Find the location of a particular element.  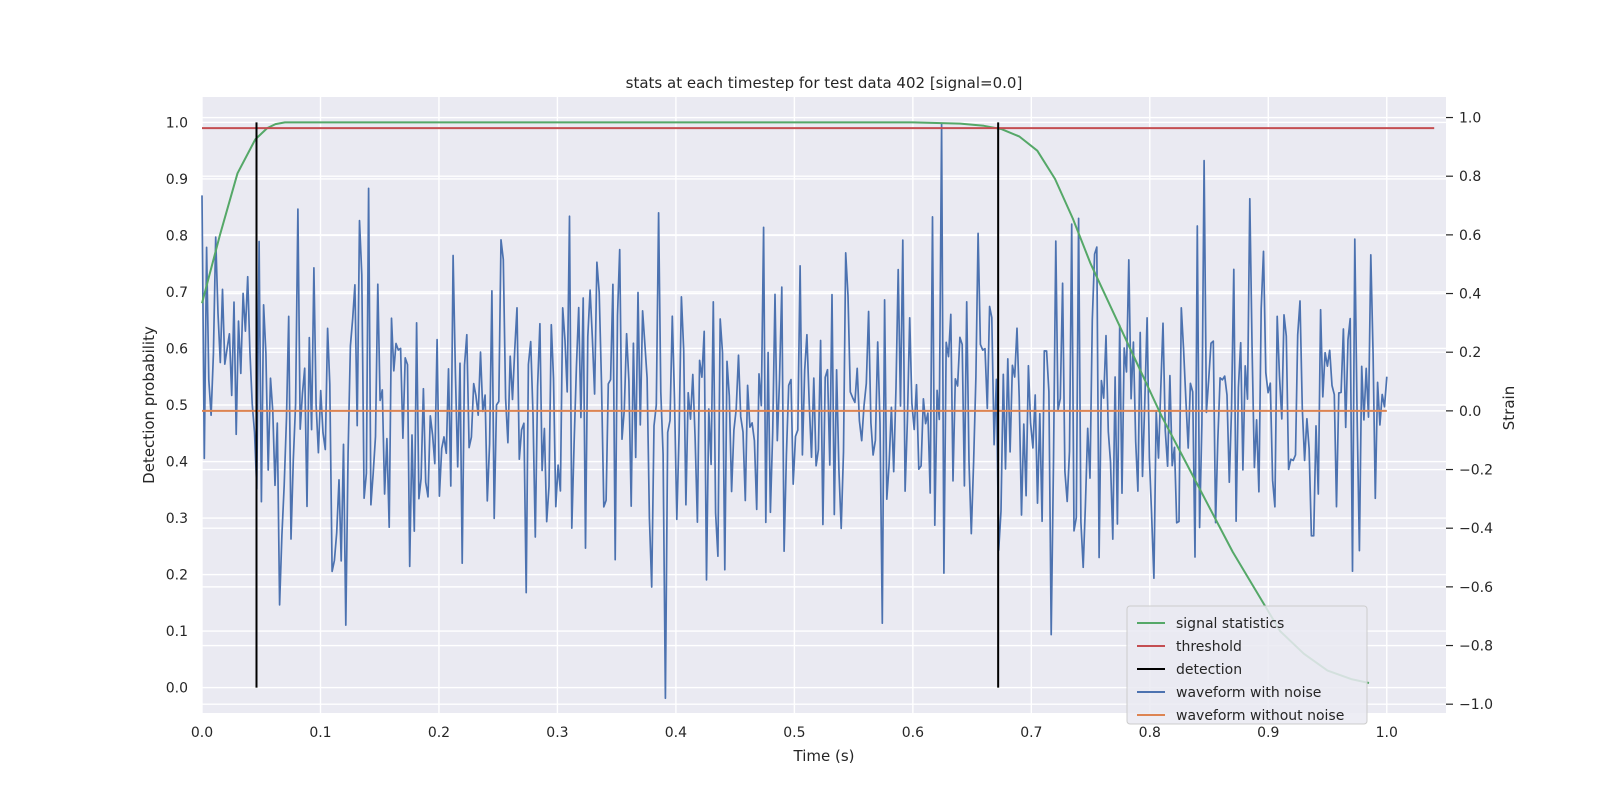

legend-box is located at coordinates (1247, 665).